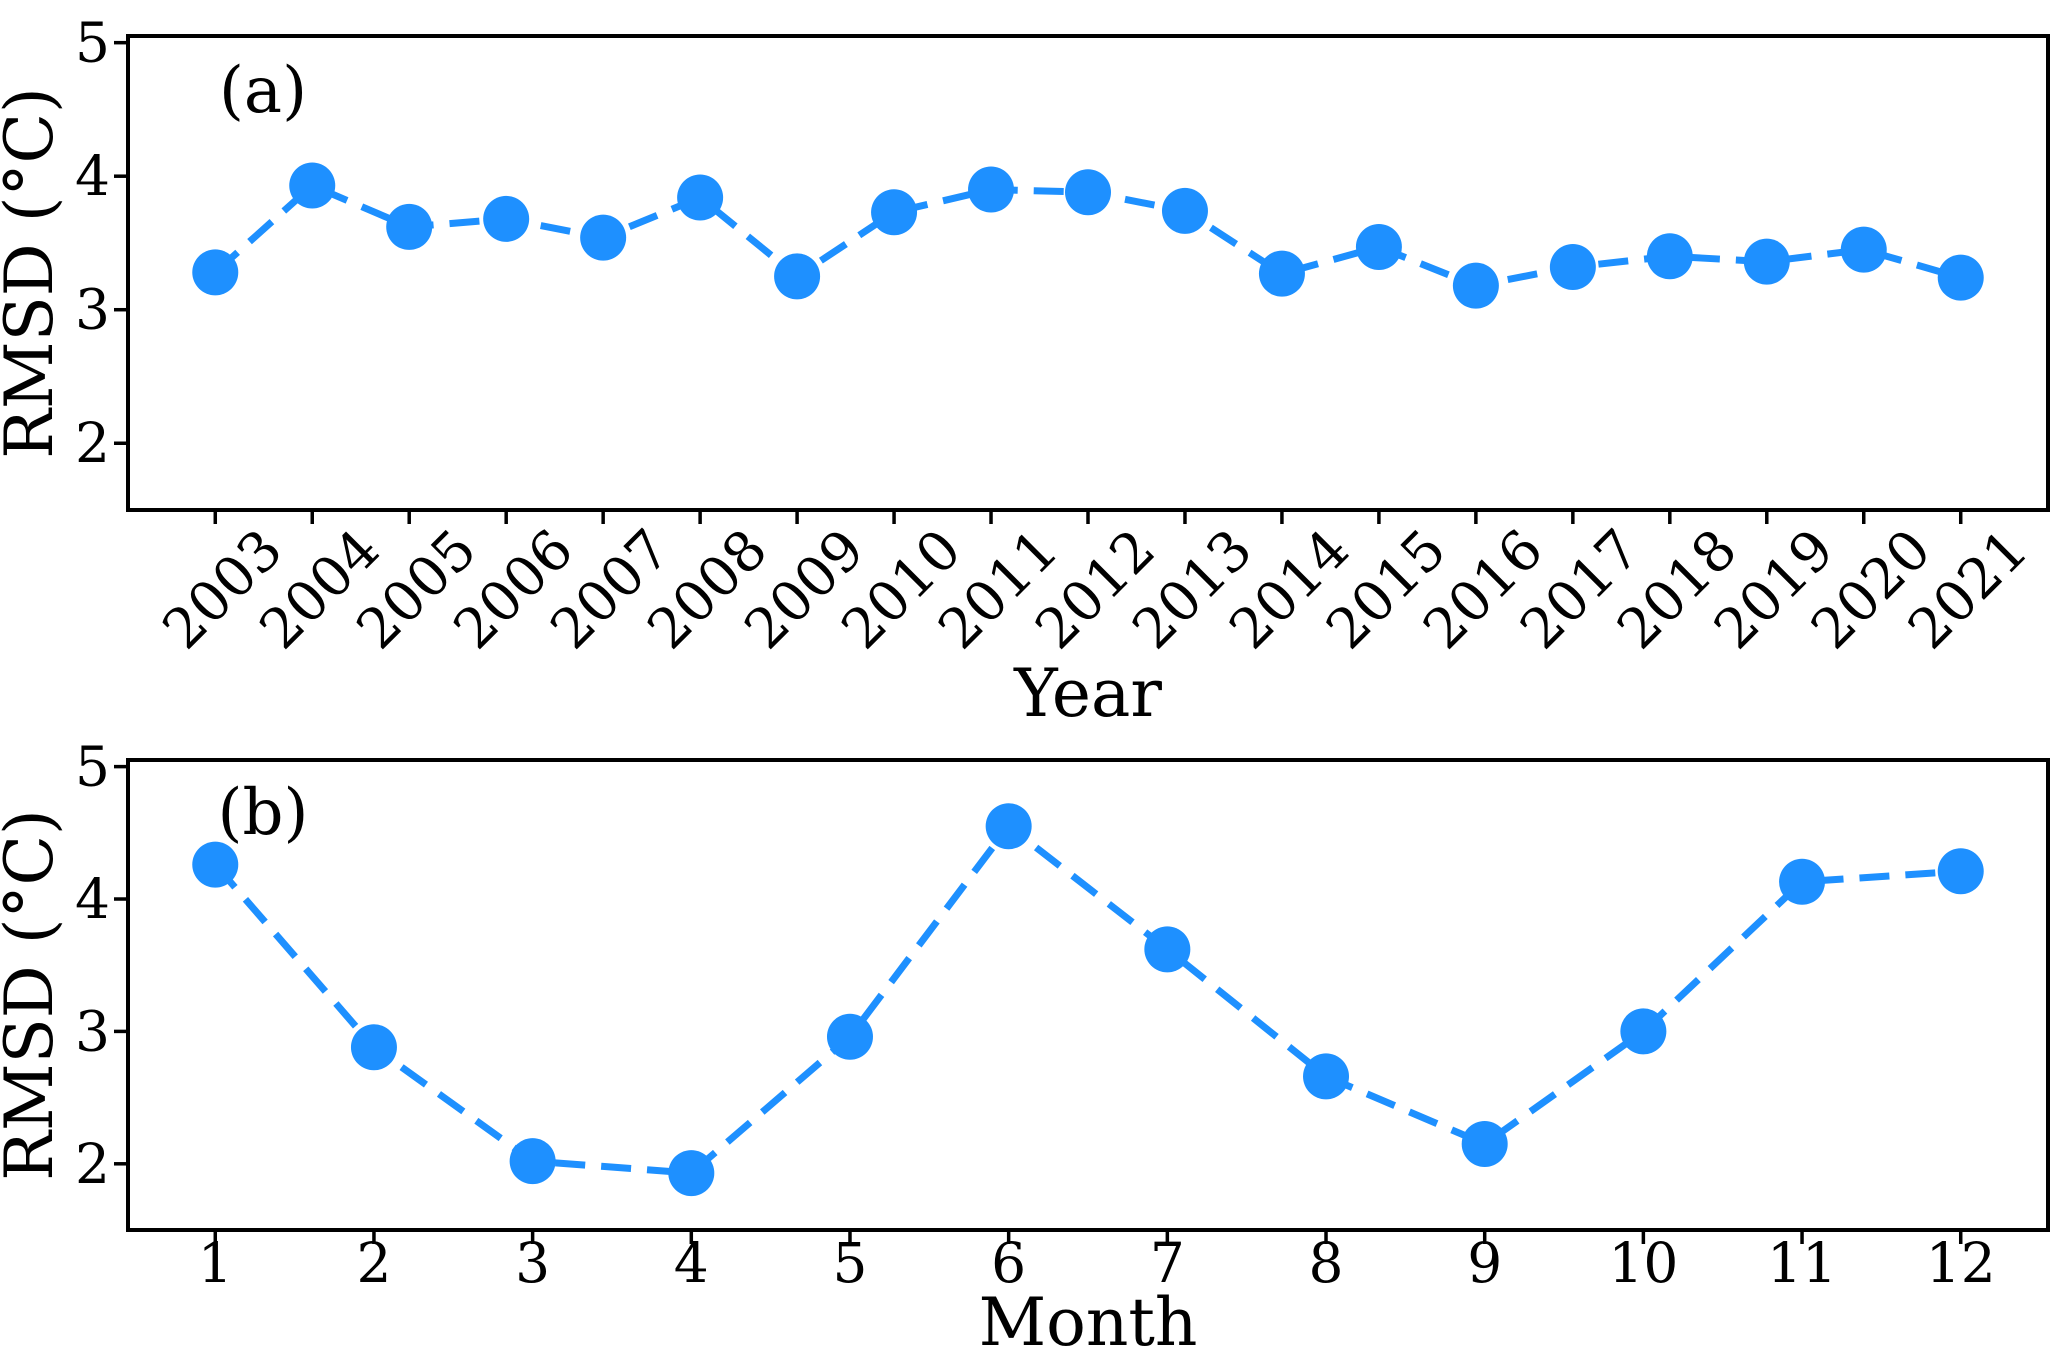 The width and height of the screenshot is (2067, 1368). What do you see at coordinates (373, 1263) in the screenshot?
I see `x-tick-label: 2` at bounding box center [373, 1263].